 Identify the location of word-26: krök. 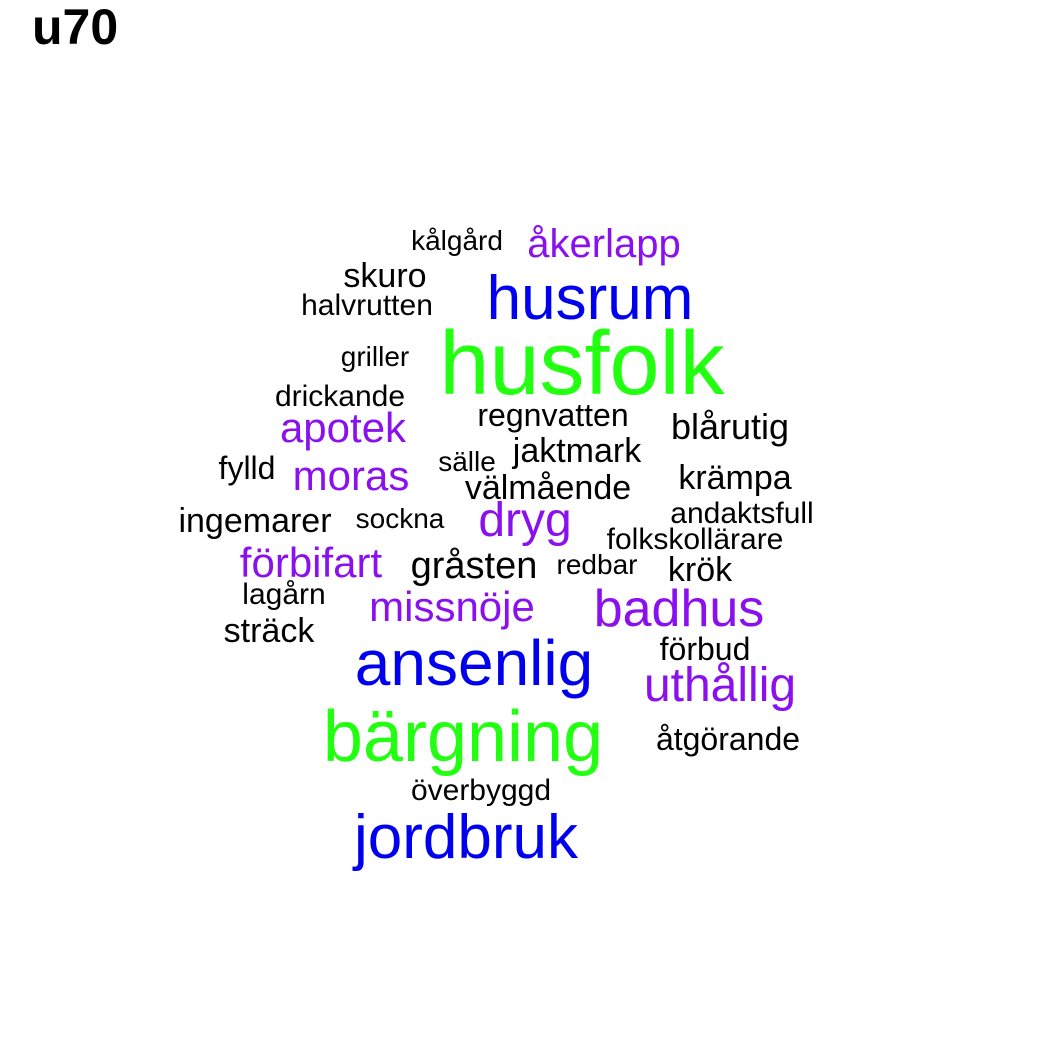
(700, 570).